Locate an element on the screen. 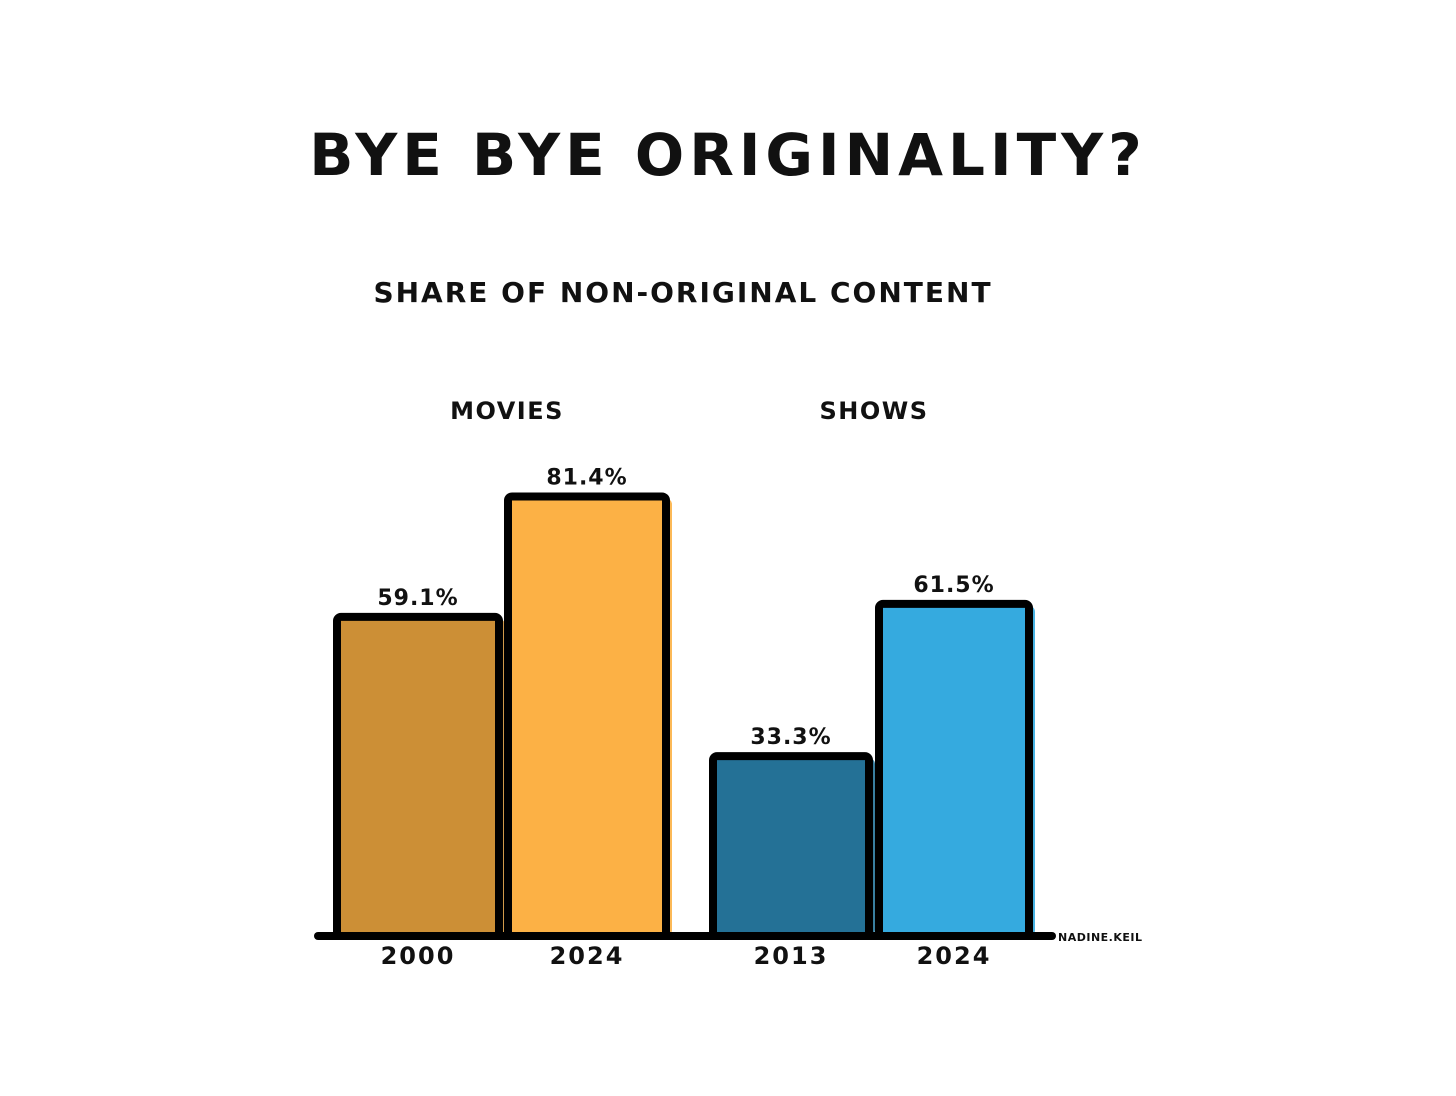 The image size is (1456, 1096). bar-shows-2024 is located at coordinates (954, 770).